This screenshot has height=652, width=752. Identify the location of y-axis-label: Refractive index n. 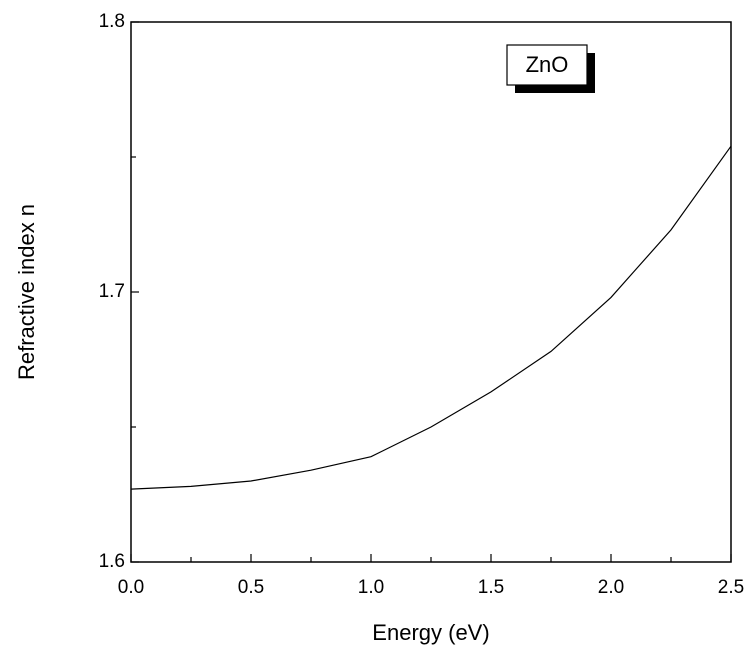
(26, 292).